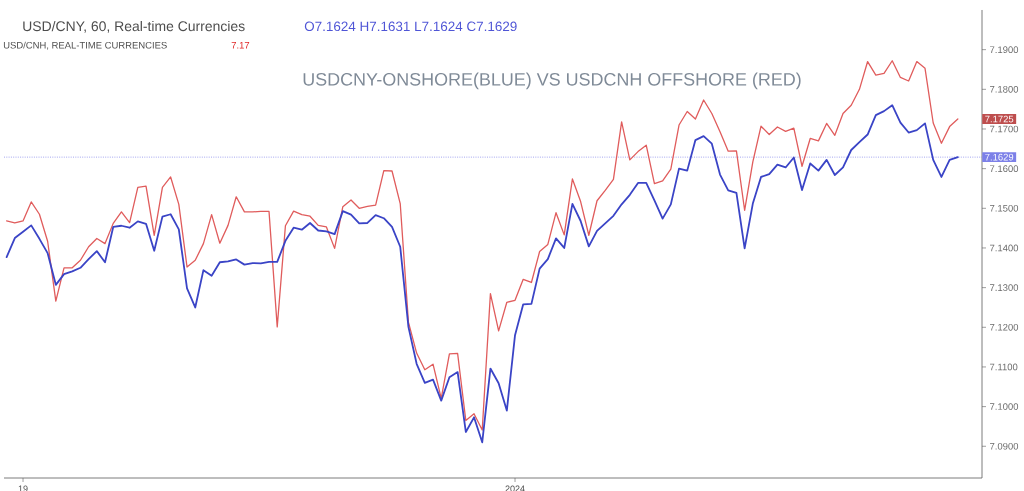 This screenshot has height=491, width=1024. I want to click on y-tick-label: 7.1600, so click(1004, 168).